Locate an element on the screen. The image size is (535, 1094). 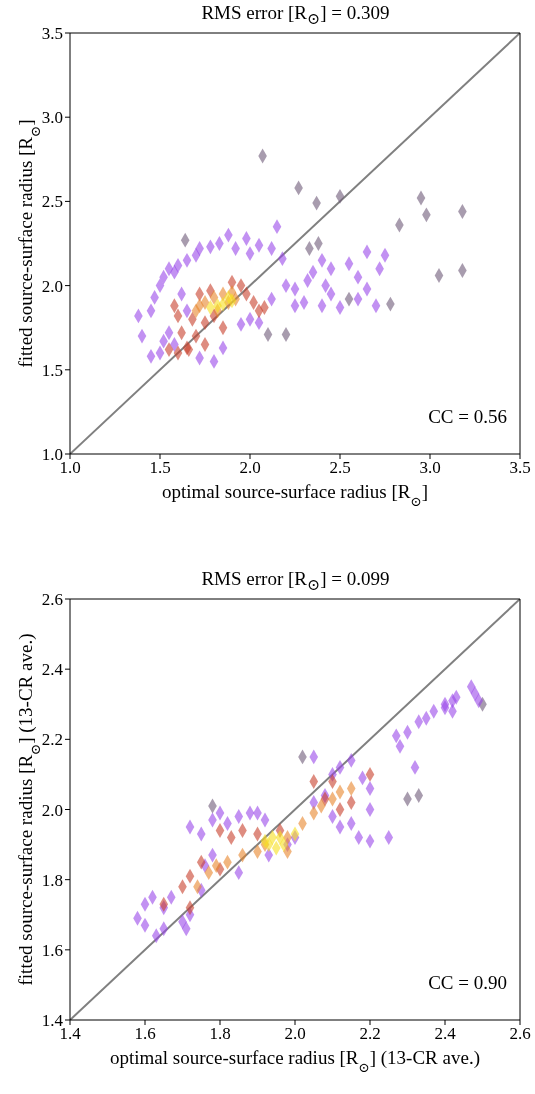
y-tick-label: 2.5 is located at coordinates (52, 202).